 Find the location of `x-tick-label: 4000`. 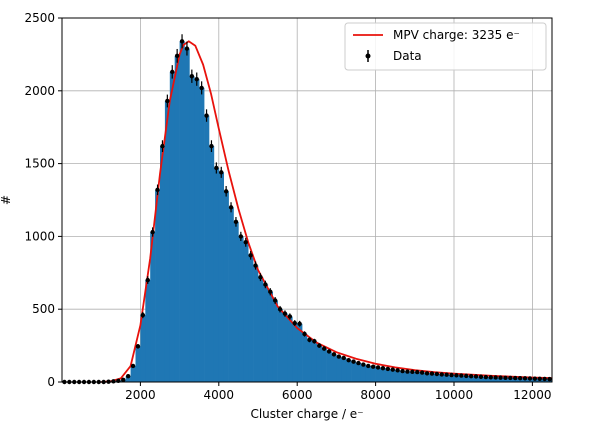

x-tick-label: 4000 is located at coordinates (219, 395).